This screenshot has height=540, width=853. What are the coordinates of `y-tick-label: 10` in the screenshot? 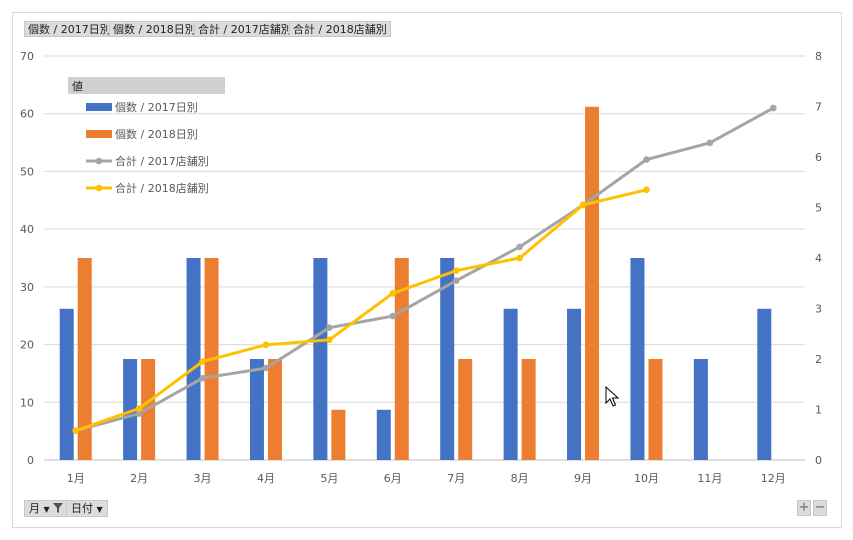 It's located at (27, 402).